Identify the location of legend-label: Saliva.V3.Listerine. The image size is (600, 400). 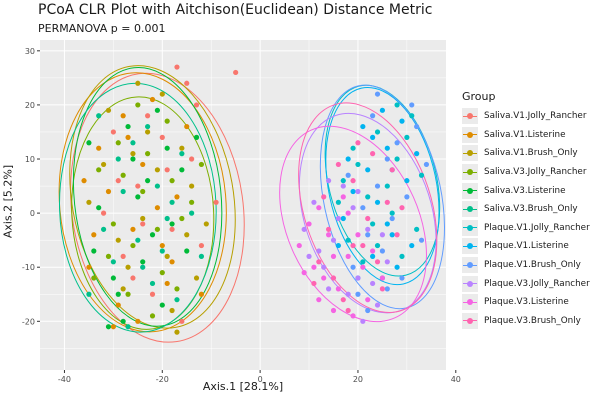
(525, 190).